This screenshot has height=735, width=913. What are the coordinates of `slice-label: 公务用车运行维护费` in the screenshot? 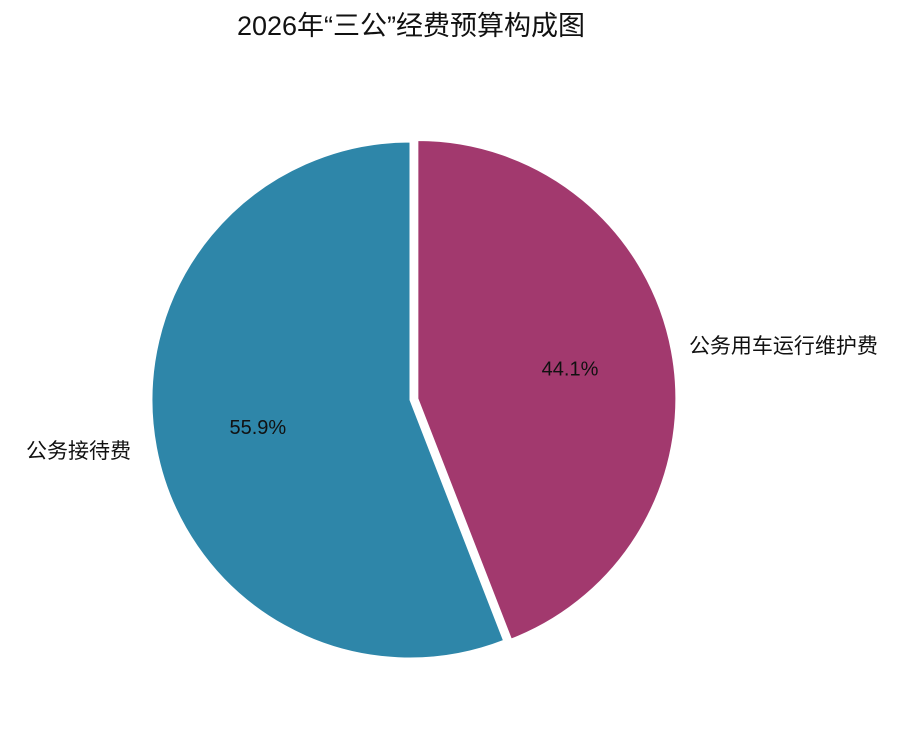 It's located at (783, 346).